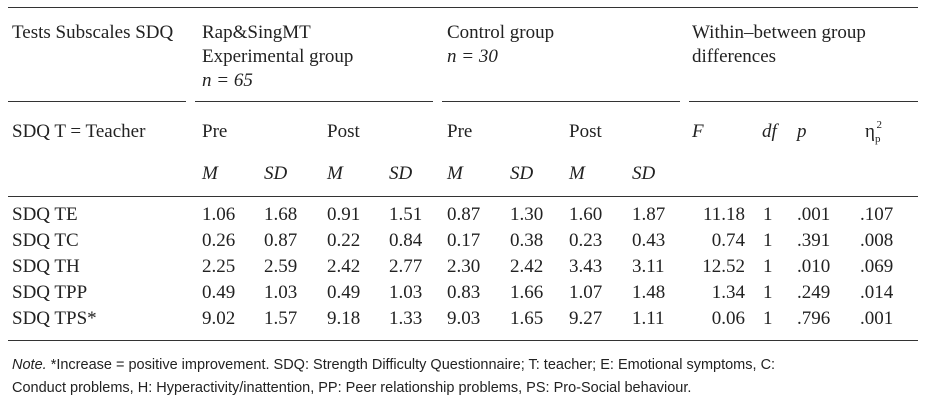  Describe the element at coordinates (877, 240) in the screenshot. I see `cell-eta: .008` at that location.